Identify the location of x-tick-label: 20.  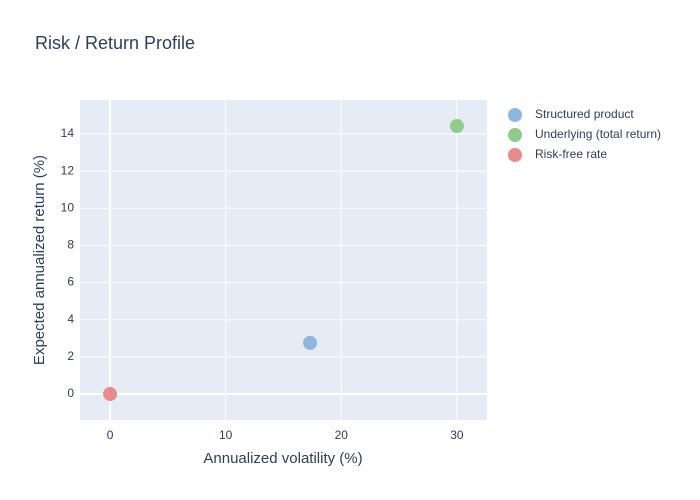
(342, 435).